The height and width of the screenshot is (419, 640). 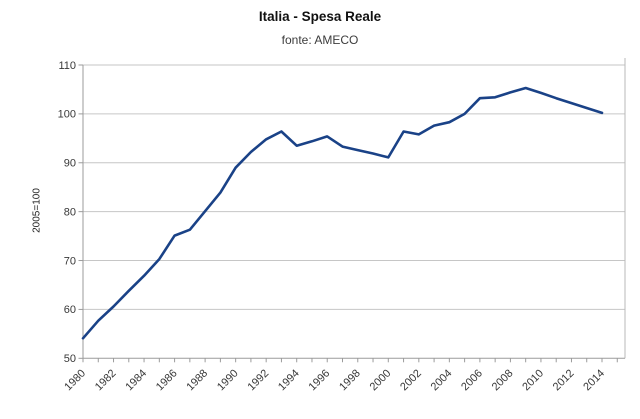 What do you see at coordinates (411, 380) in the screenshot?
I see `x-tick-label: 2002` at bounding box center [411, 380].